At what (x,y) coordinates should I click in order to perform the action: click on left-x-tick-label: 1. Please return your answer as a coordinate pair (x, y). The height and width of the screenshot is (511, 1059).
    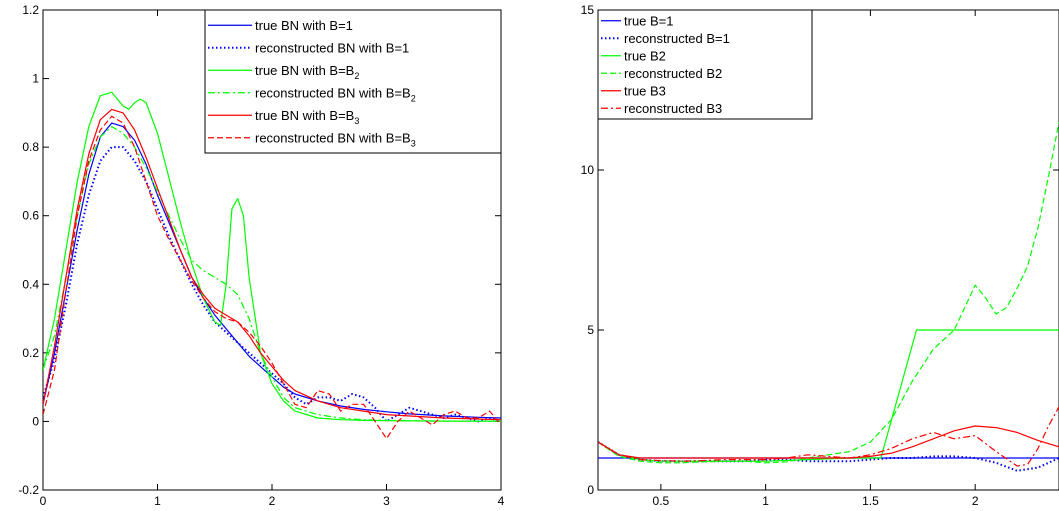
    Looking at the image, I should click on (157, 501).